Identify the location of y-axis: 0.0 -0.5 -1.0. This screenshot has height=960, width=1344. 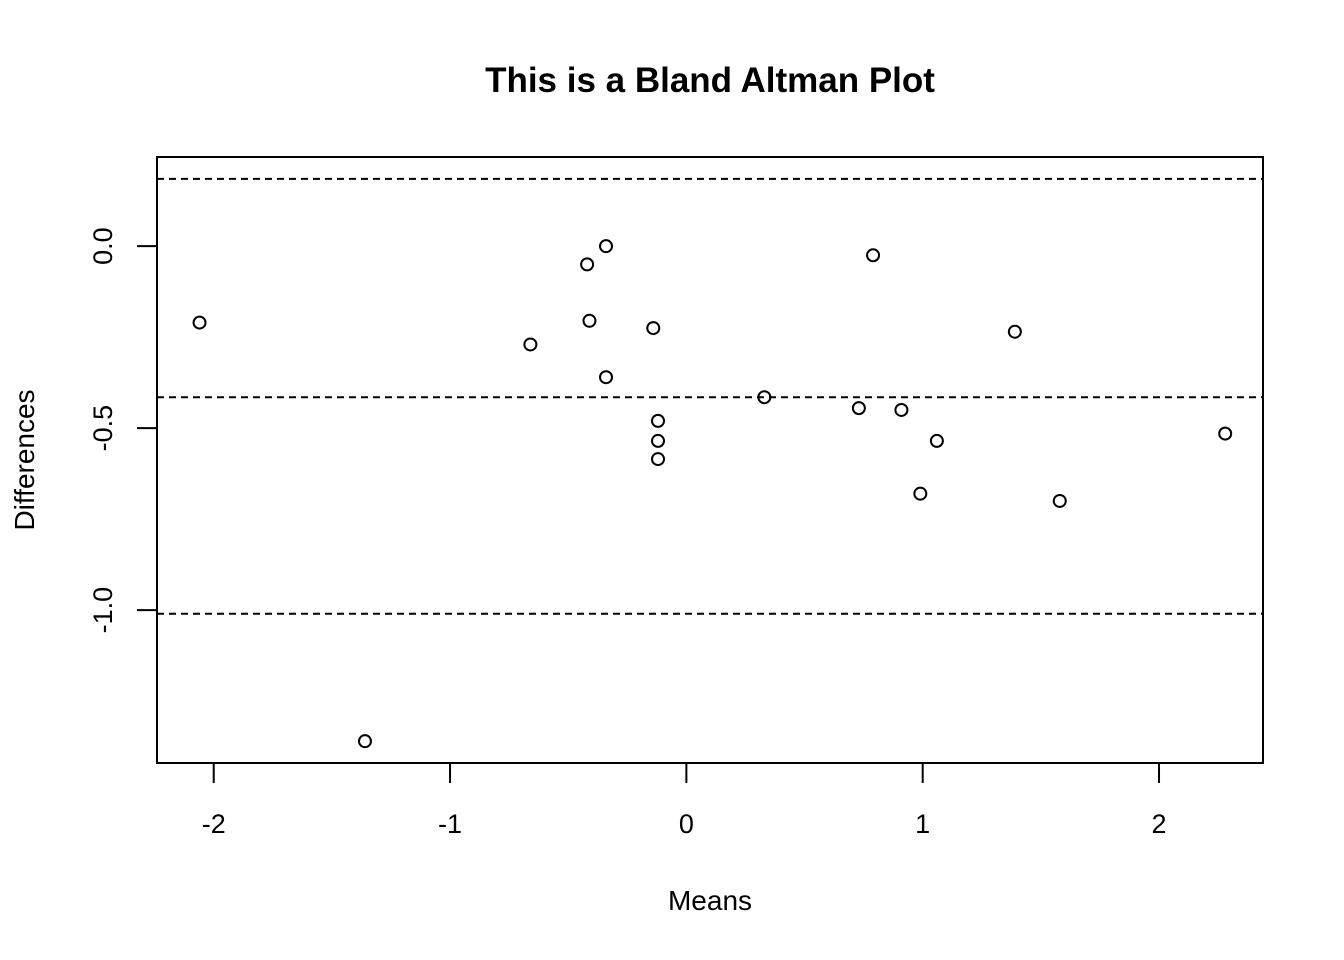
(123, 430).